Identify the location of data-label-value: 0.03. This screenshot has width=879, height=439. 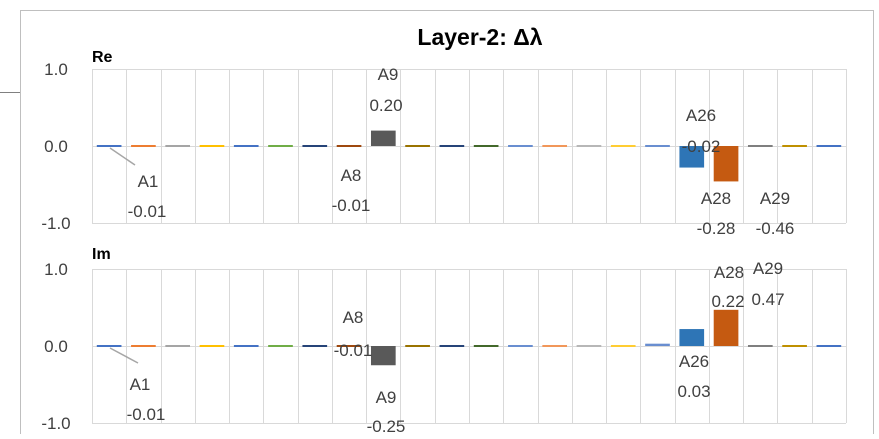
(693, 391).